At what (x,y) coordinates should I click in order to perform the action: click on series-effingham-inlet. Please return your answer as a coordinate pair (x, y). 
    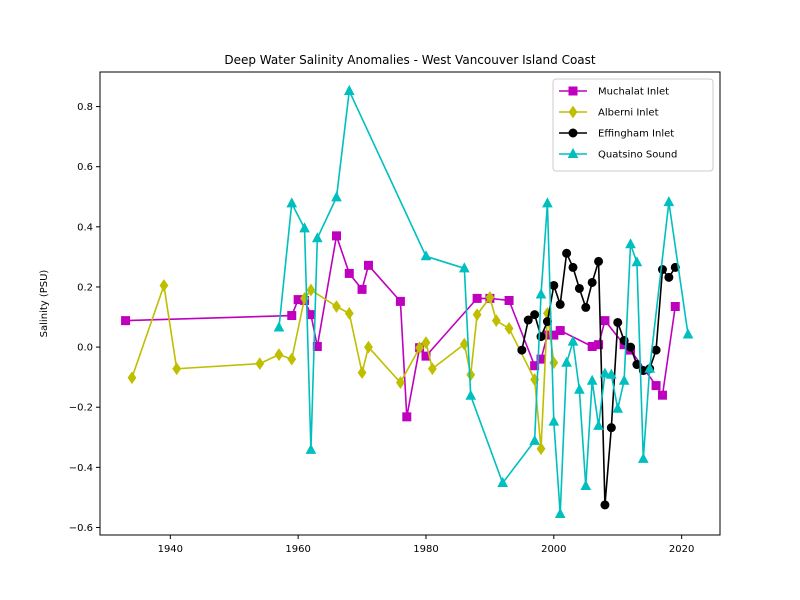
    Looking at the image, I should click on (598, 379).